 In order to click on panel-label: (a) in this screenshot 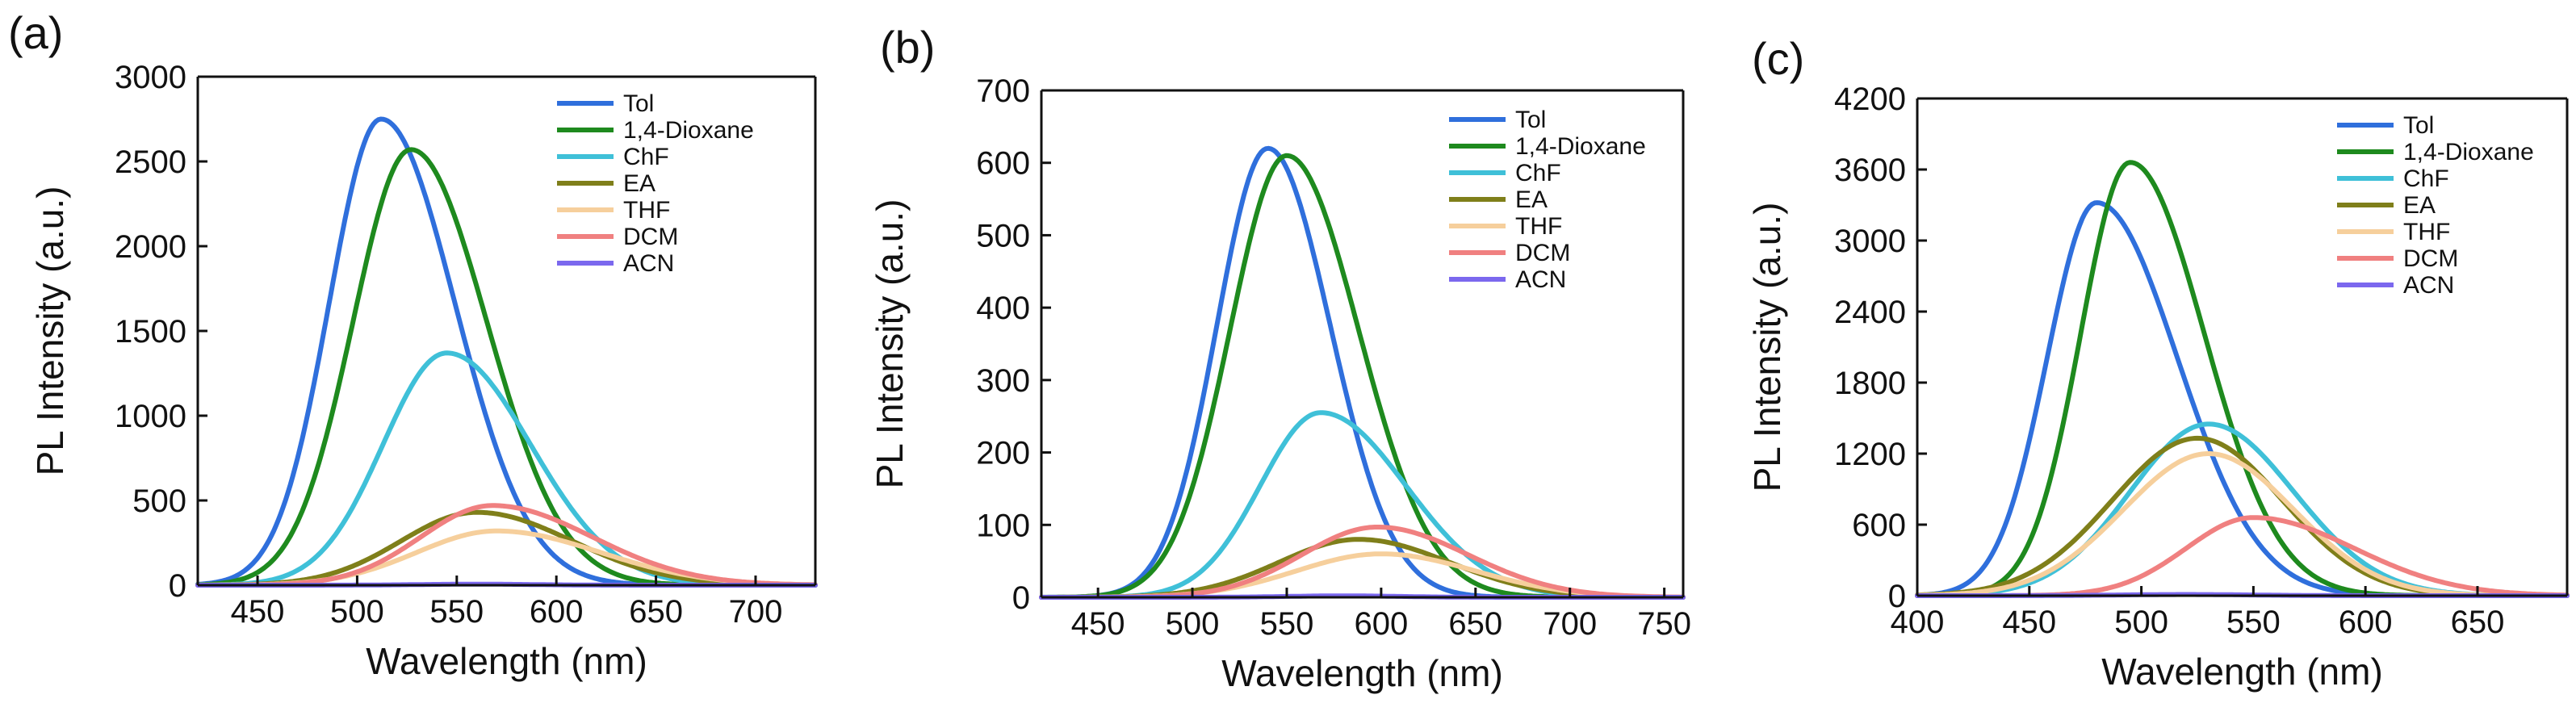, I will do `click(35, 32)`.